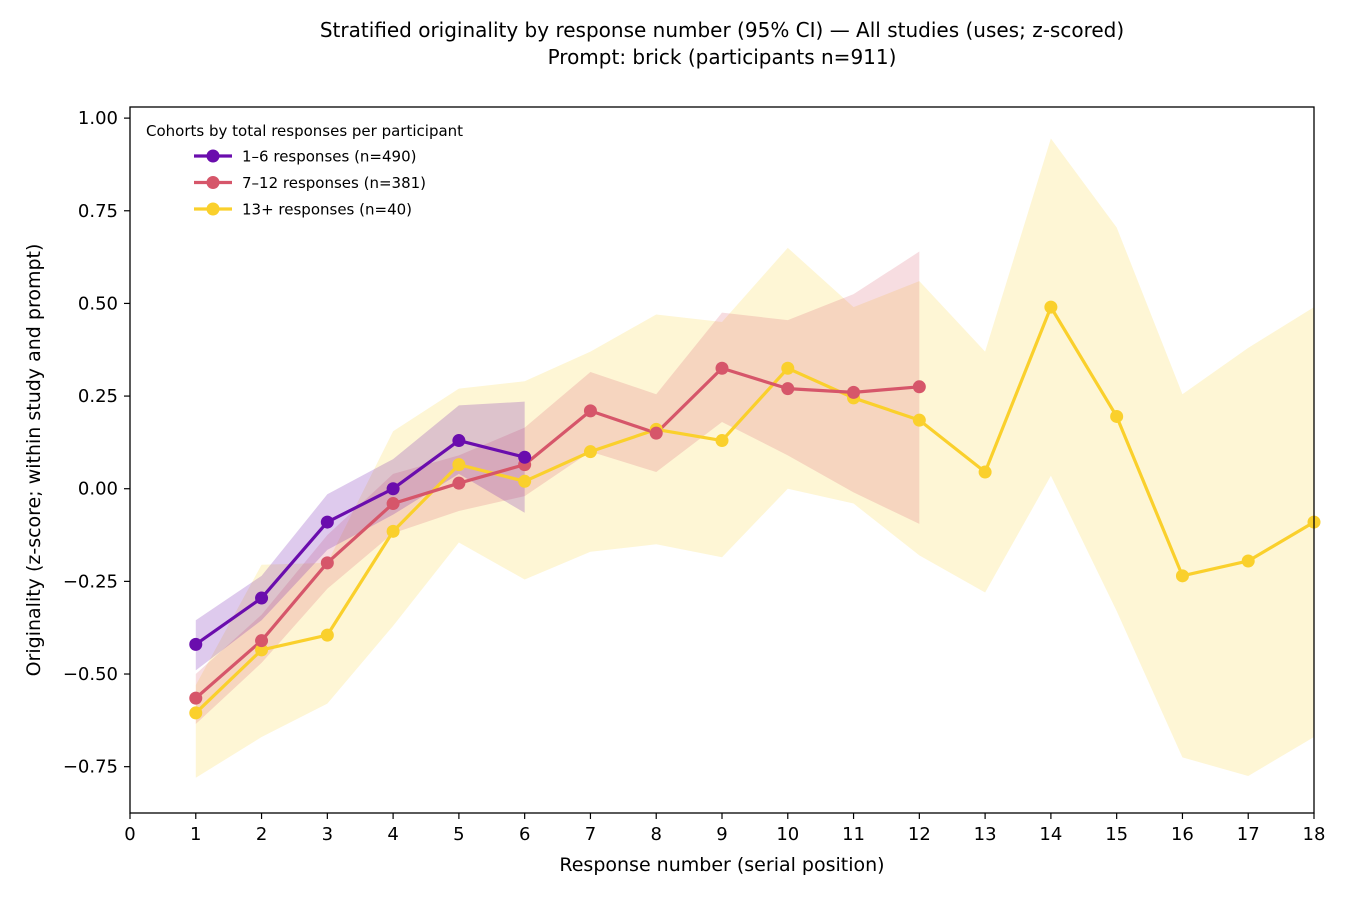  I want to click on legend-label-3: 13+ responses (n=40), so click(327, 210).